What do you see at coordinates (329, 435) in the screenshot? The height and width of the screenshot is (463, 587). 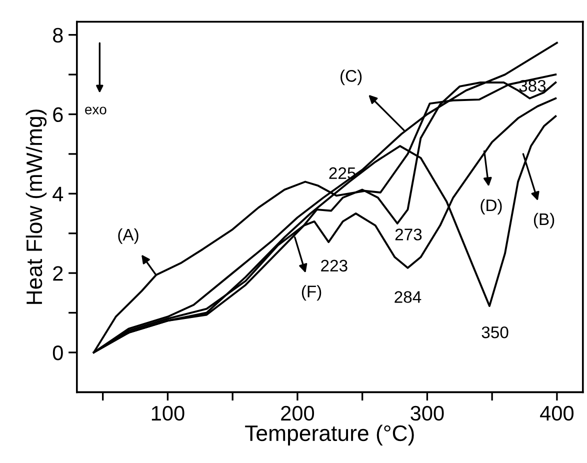 I see `x-axis-title: Temperature (°C)` at bounding box center [329, 435].